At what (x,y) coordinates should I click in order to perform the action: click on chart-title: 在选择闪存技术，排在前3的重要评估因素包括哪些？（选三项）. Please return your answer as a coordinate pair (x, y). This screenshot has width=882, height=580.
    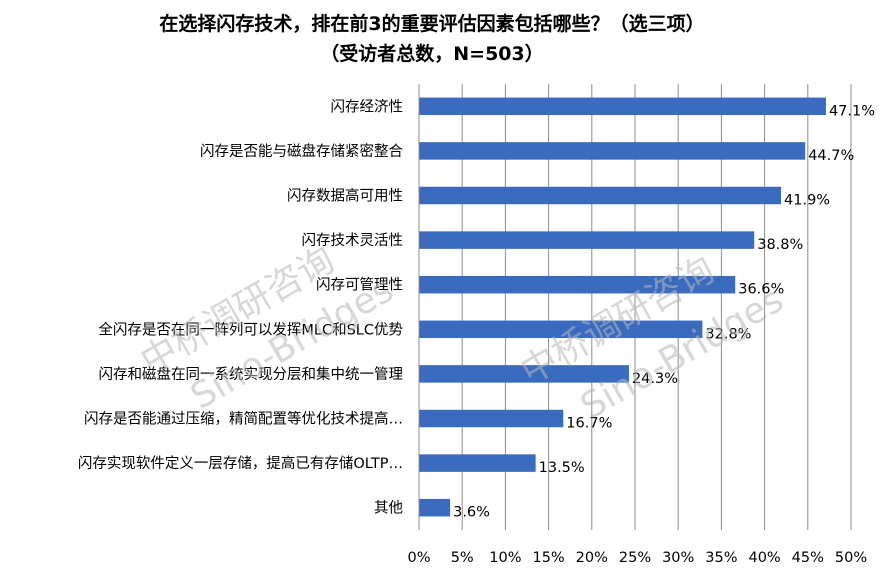
    Looking at the image, I should click on (431, 23).